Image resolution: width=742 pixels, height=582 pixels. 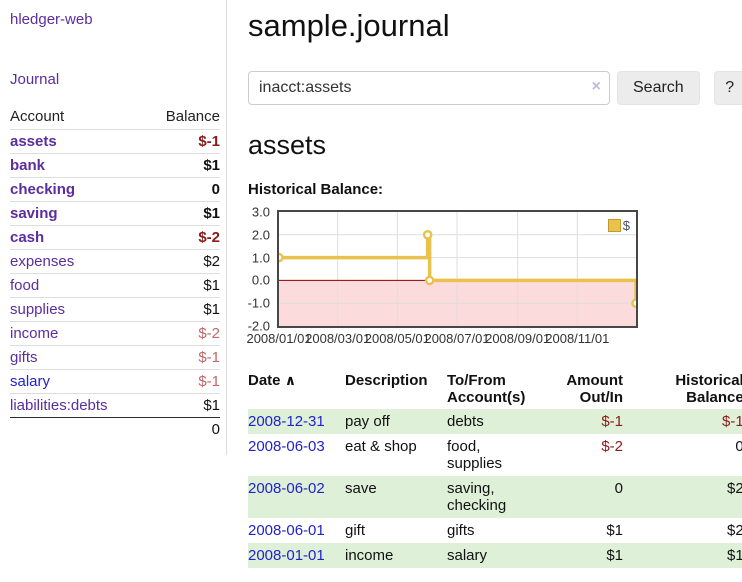 What do you see at coordinates (115, 309) in the screenshot?
I see `account-row: supplies $1` at bounding box center [115, 309].